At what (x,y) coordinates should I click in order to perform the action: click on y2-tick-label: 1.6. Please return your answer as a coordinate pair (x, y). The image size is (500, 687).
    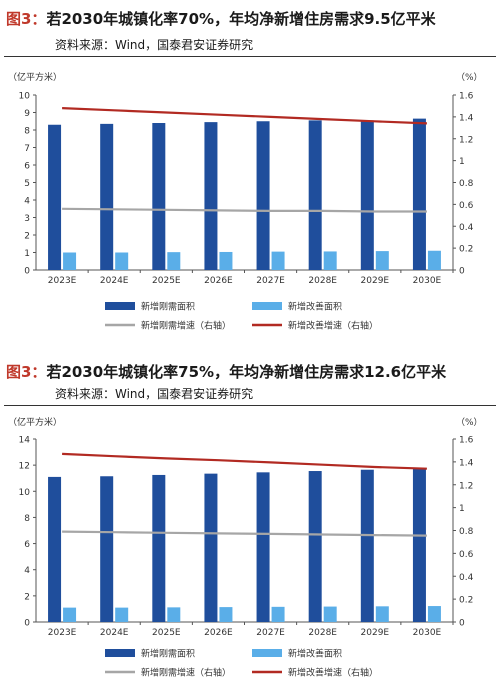
    Looking at the image, I should click on (466, 441).